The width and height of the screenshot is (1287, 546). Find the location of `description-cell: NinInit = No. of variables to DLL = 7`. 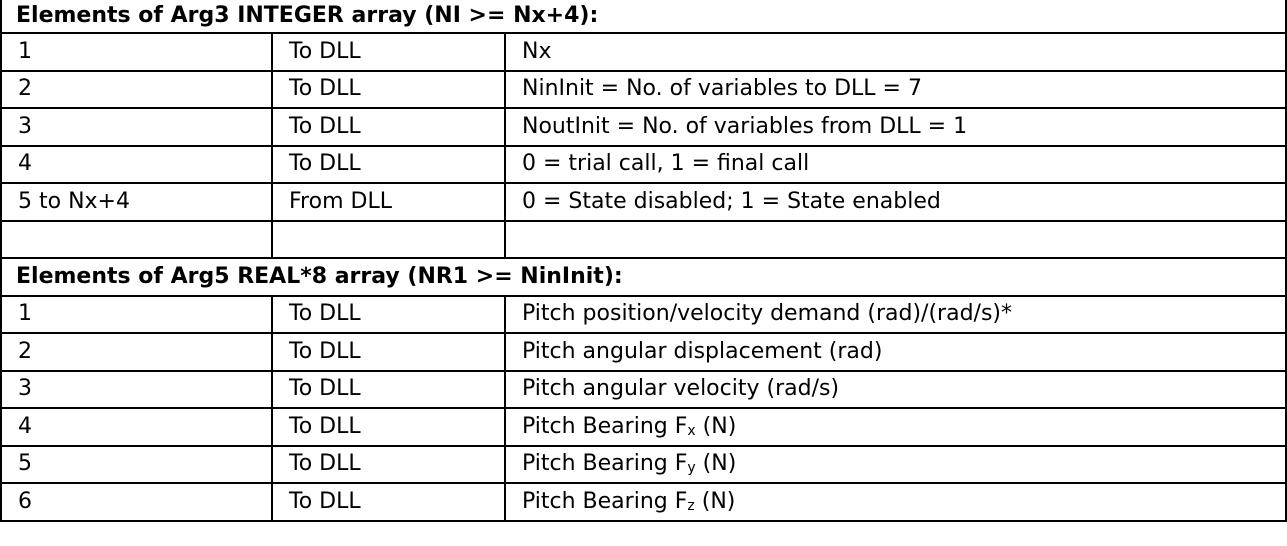

description-cell: NinInit = No. of variables to DLL = 7 is located at coordinates (895, 89).